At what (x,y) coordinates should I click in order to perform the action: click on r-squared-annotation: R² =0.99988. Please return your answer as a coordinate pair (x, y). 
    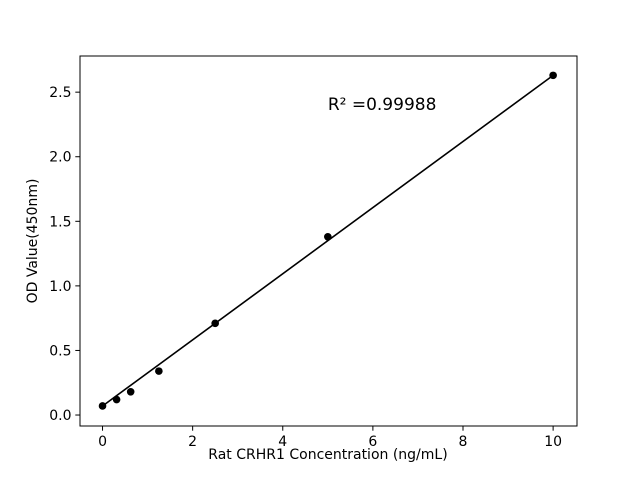
    Looking at the image, I should click on (382, 105).